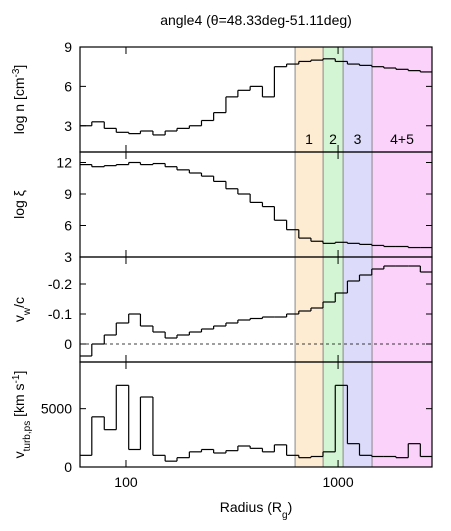 This screenshot has width=451, height=531. What do you see at coordinates (309, 139) in the screenshot?
I see `region-label: 1` at bounding box center [309, 139].